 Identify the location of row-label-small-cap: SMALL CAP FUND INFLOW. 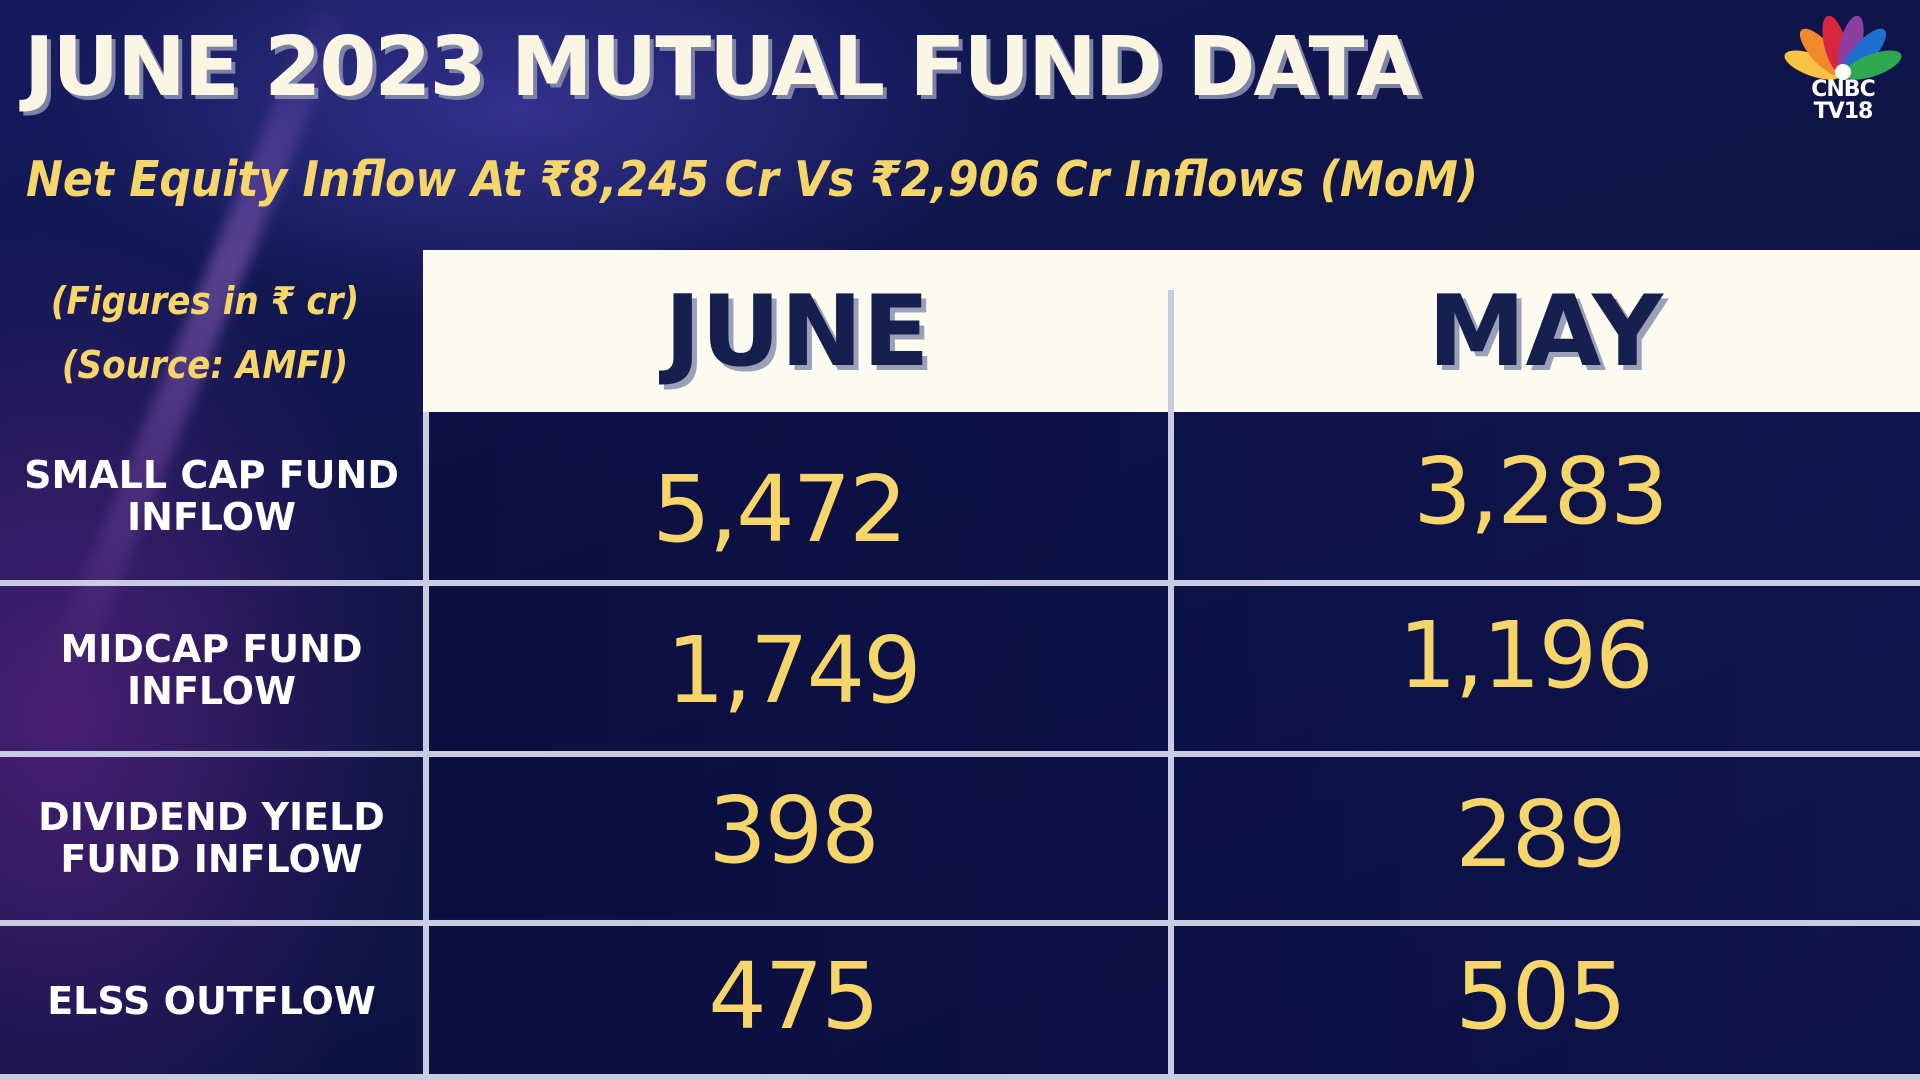
(211, 496).